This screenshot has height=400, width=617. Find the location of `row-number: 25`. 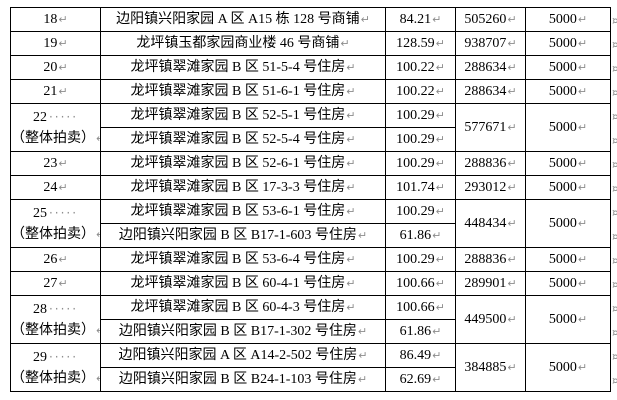

row-number: 25 is located at coordinates (39, 213).